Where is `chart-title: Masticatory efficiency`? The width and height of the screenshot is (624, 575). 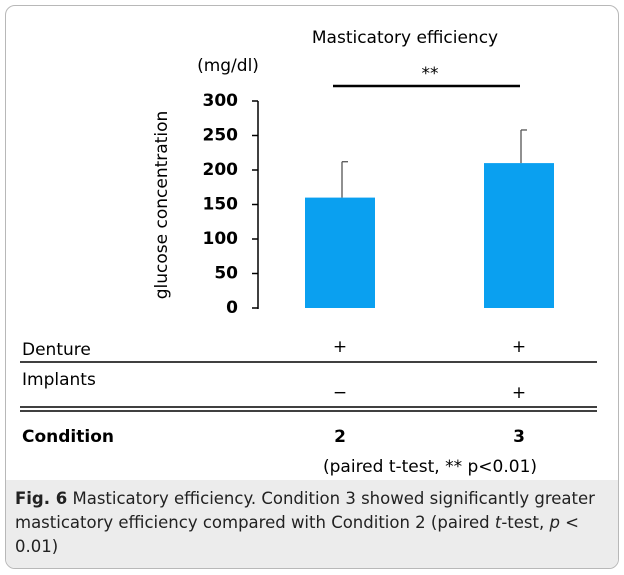 chart-title: Masticatory efficiency is located at coordinates (405, 38).